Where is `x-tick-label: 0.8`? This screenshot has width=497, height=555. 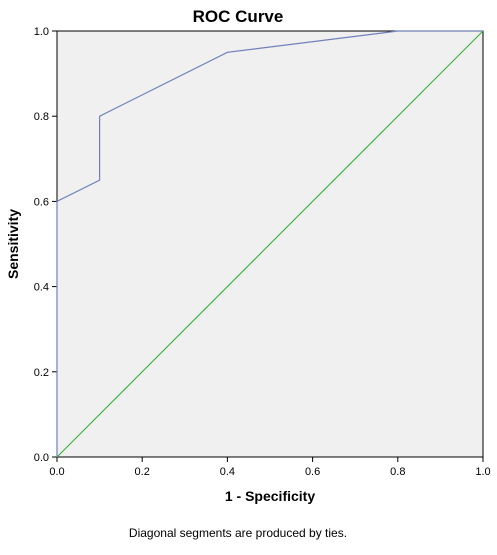
x-tick-label: 0.8 is located at coordinates (397, 472).